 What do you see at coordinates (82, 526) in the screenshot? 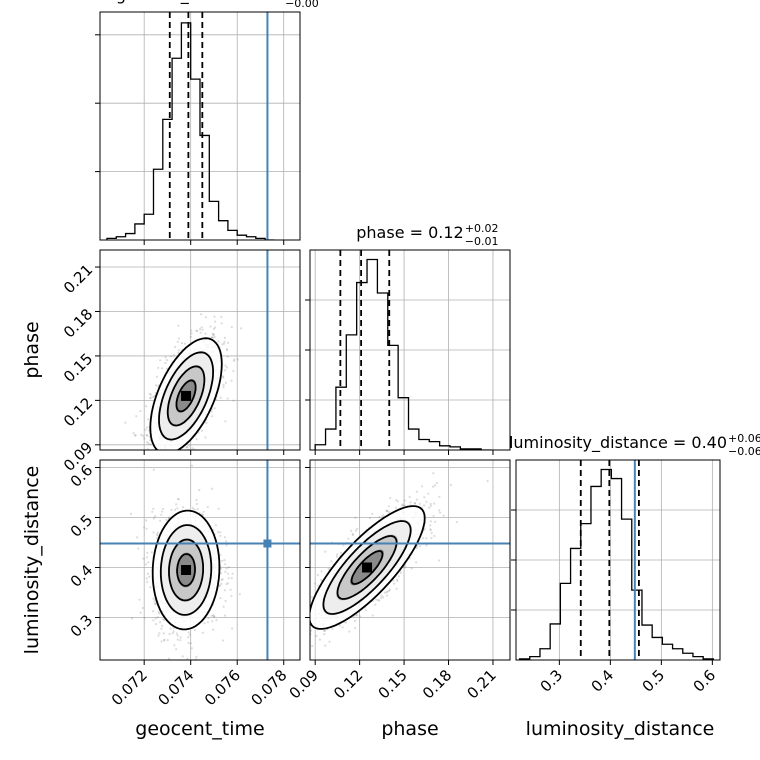
I see `y-tick-label: 0.5` at bounding box center [82, 526].